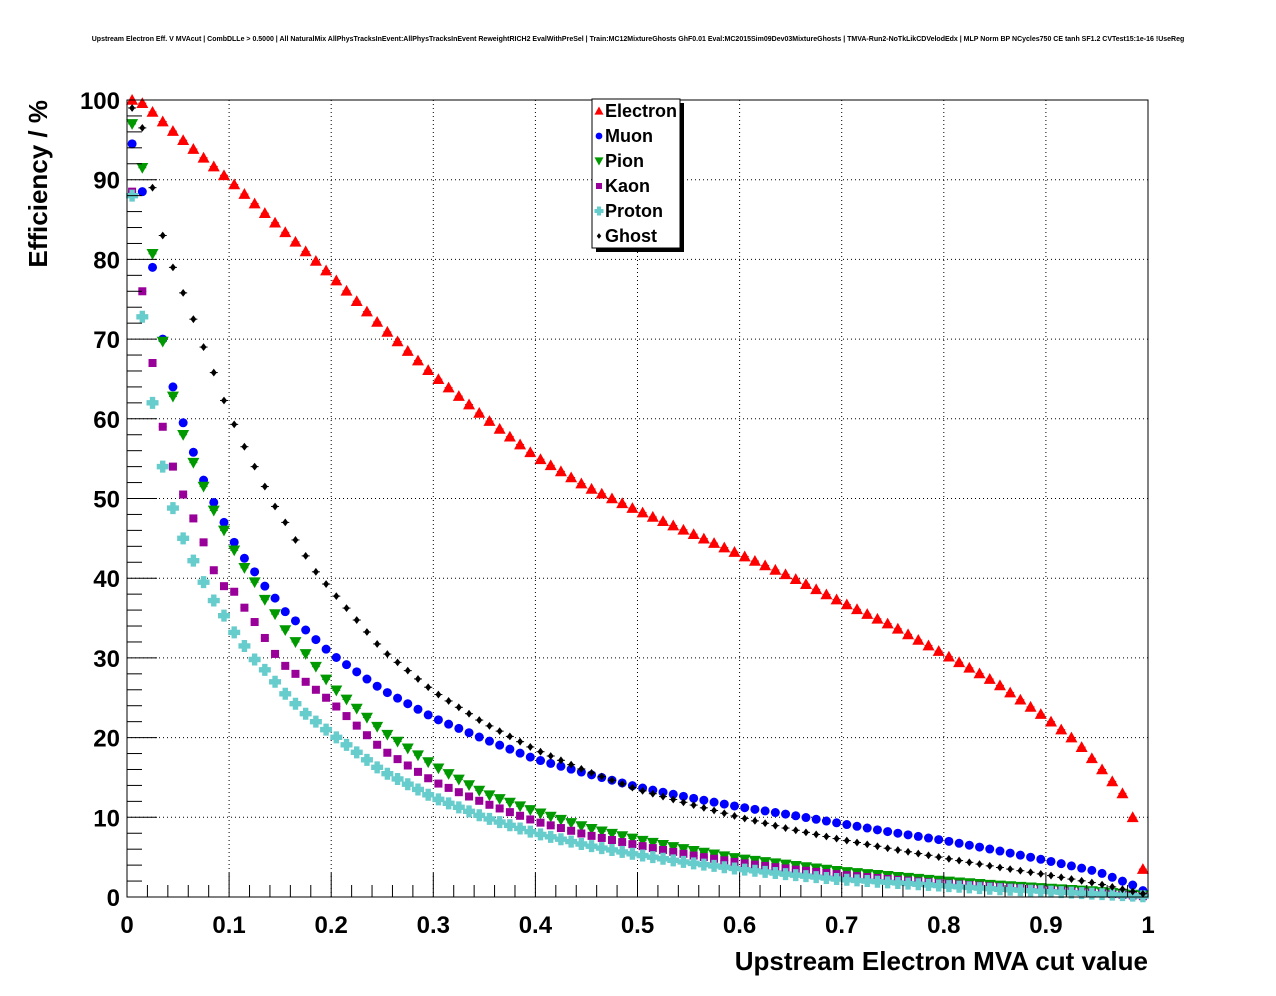 This screenshot has height=996, width=1276. What do you see at coordinates (106, 260) in the screenshot?
I see `y-tick-label: 80` at bounding box center [106, 260].